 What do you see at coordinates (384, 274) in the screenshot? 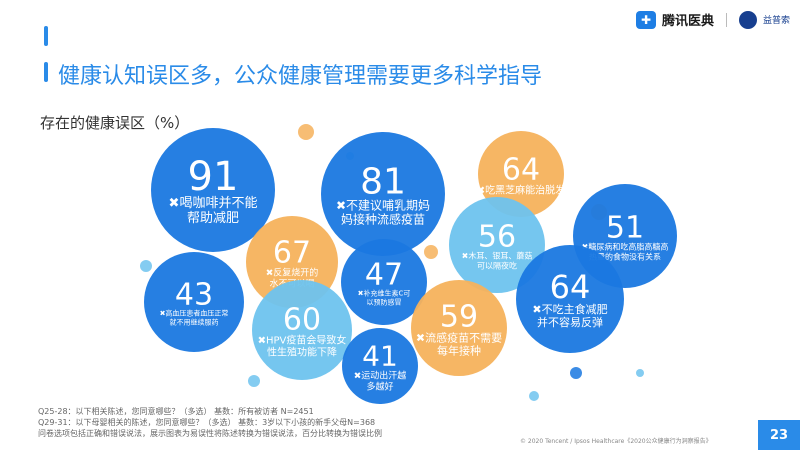
I see `bubble-value: 47` at bounding box center [384, 274].